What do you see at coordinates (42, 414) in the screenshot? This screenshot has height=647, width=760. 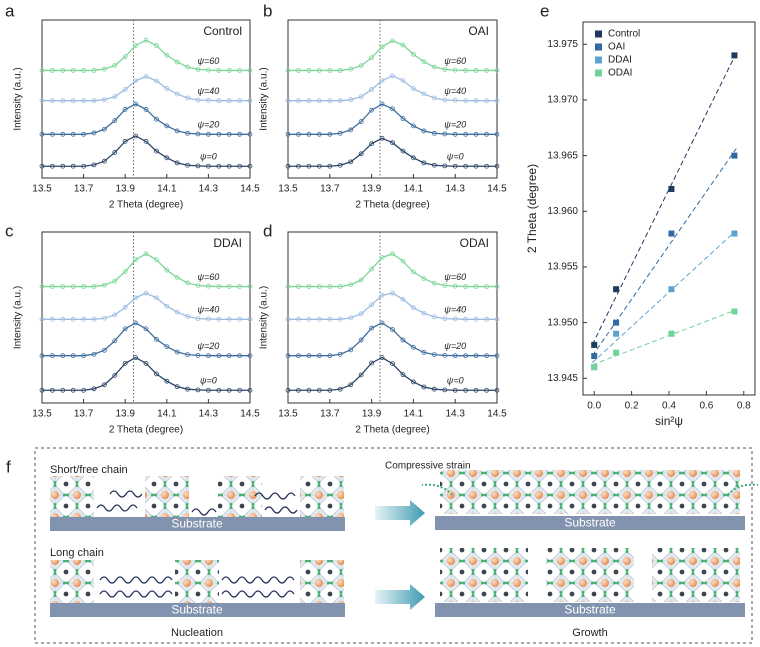 I see `x-tick-label: 13.5` at bounding box center [42, 414].